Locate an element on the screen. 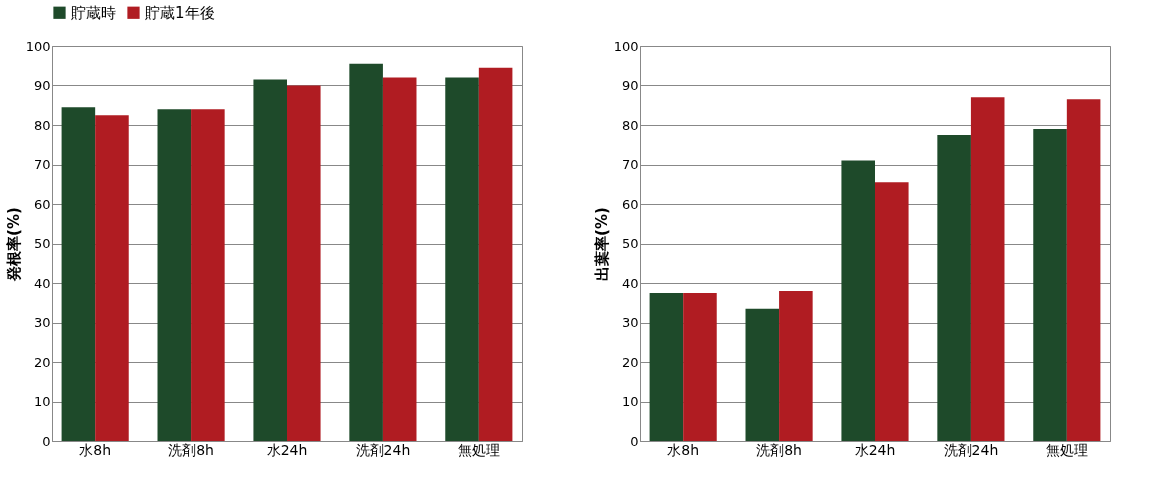  legend-label: 貯蔵1年後 is located at coordinates (180, 12).